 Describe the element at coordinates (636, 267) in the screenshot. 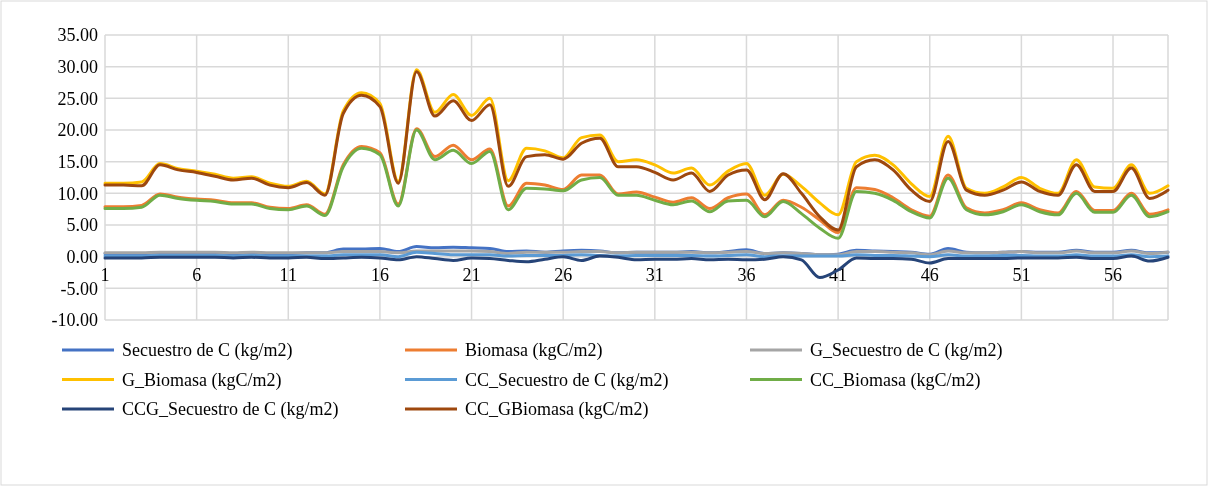

I see `line-series` at that location.